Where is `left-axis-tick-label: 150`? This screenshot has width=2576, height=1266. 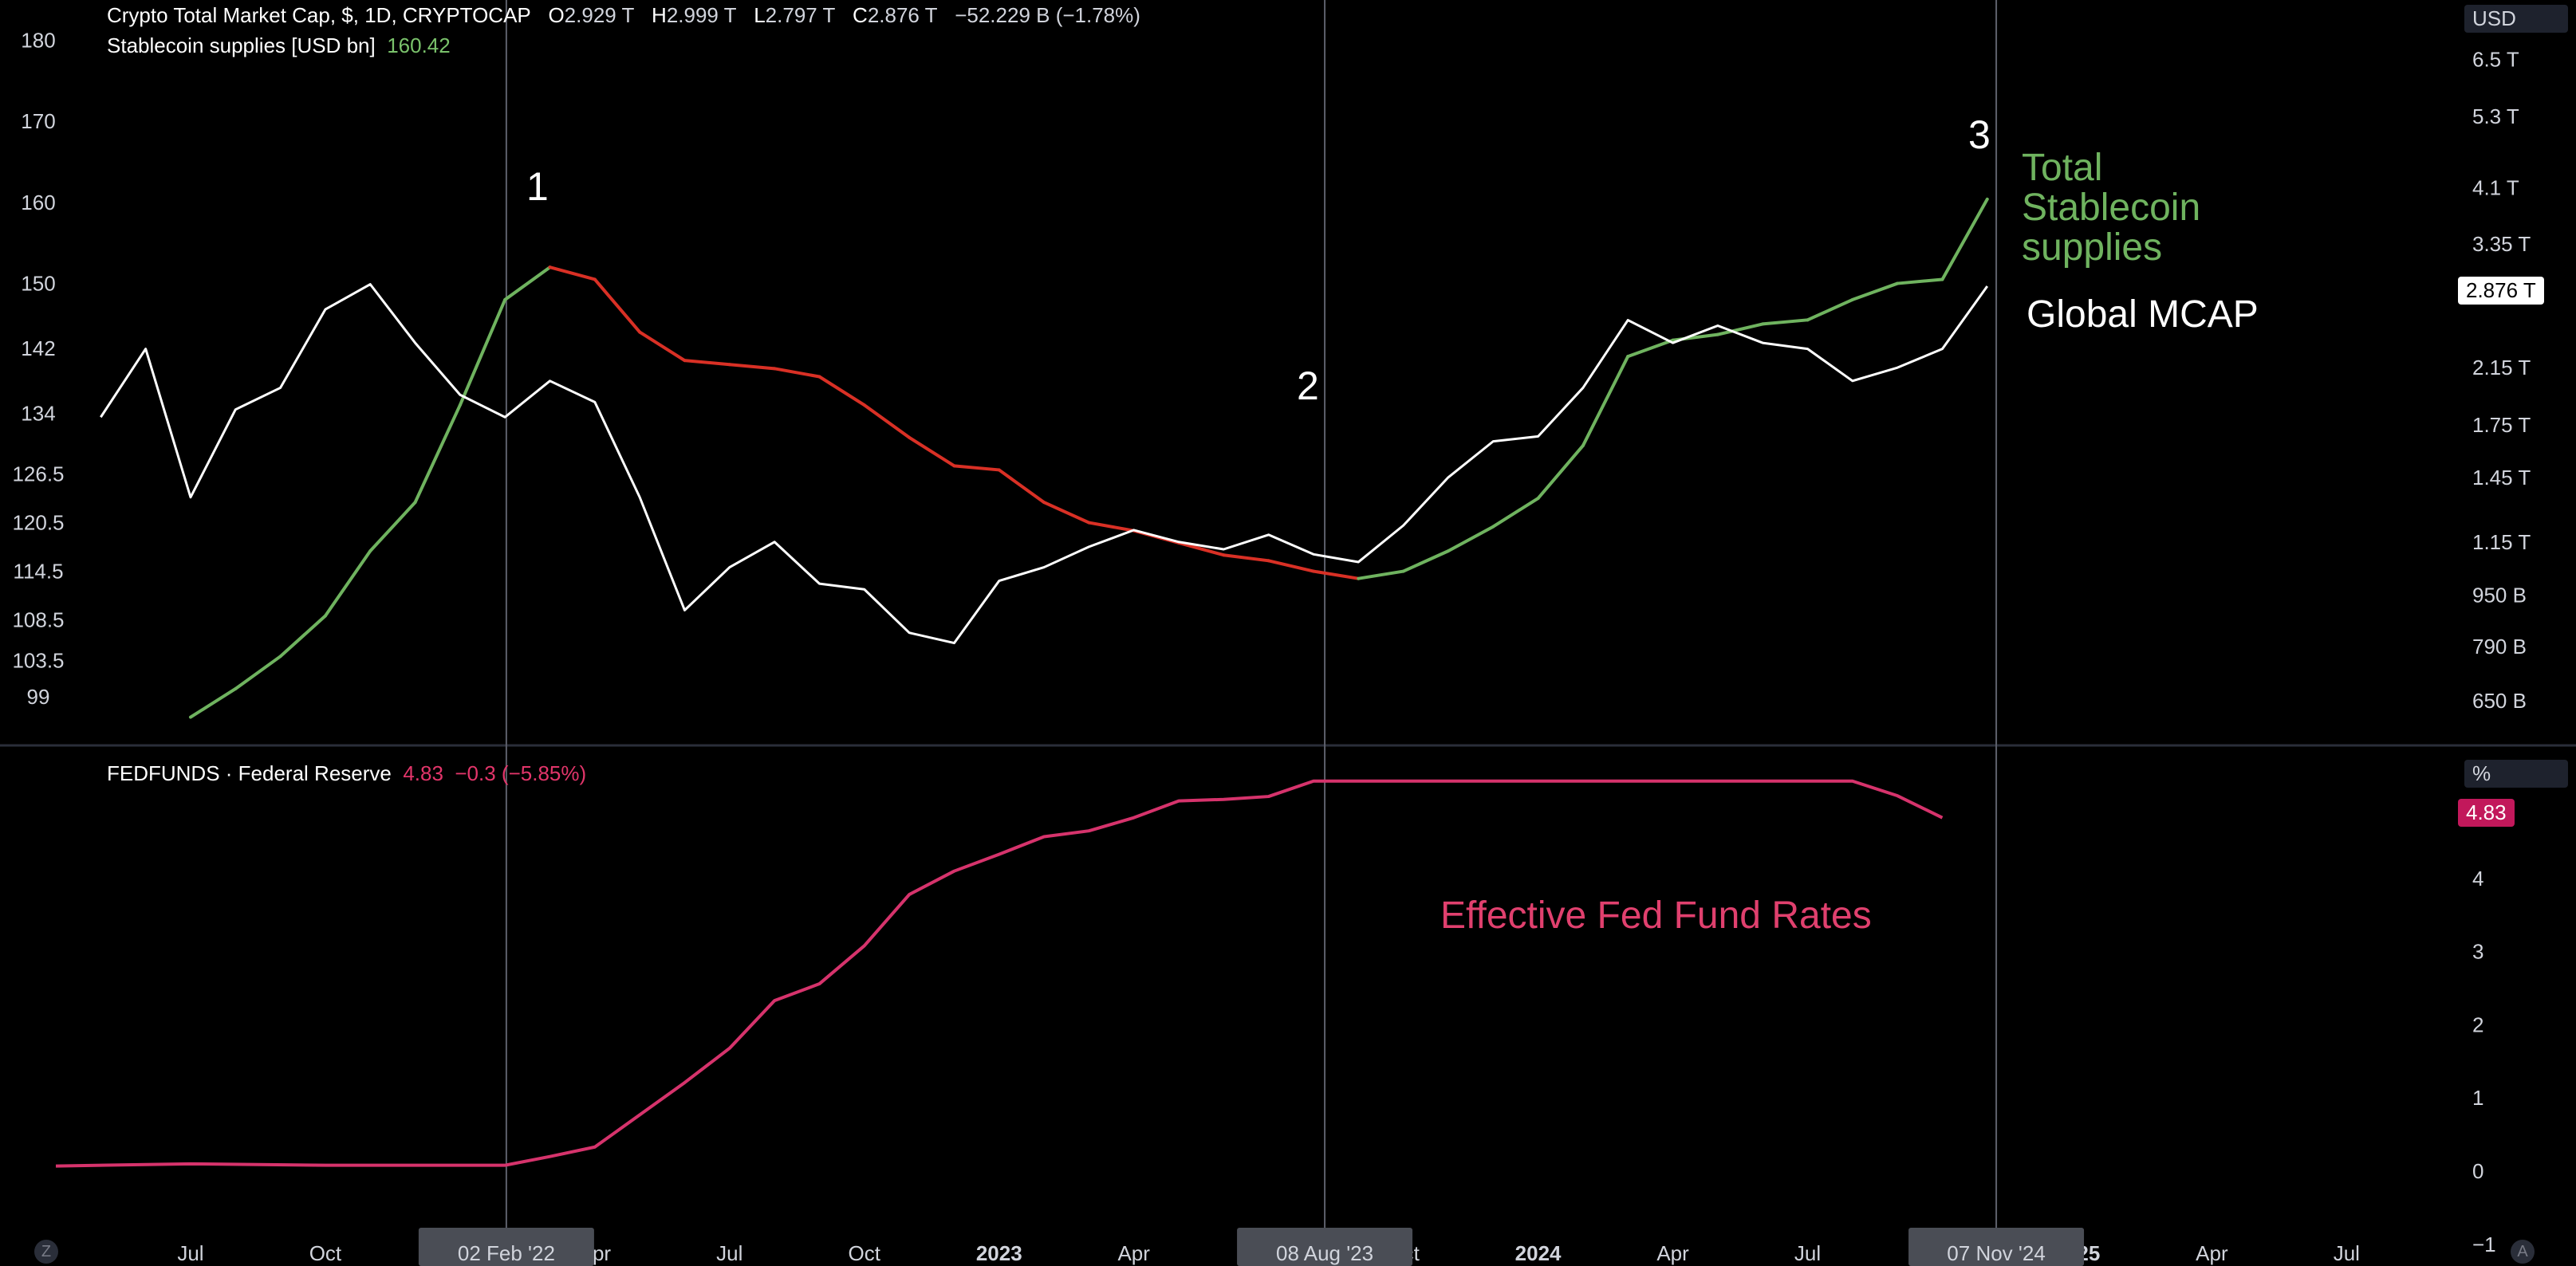 left-axis-tick-label: 150 is located at coordinates (38, 284).